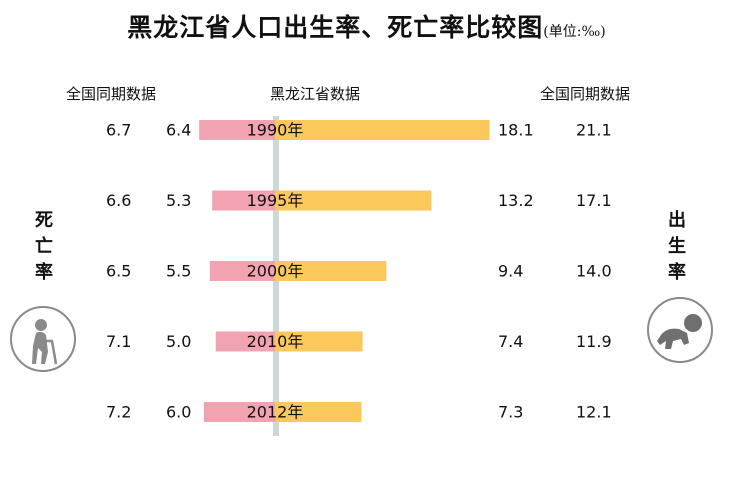 The image size is (733, 477). What do you see at coordinates (118, 200) in the screenshot?
I see `national-death-value: 6.6` at bounding box center [118, 200].